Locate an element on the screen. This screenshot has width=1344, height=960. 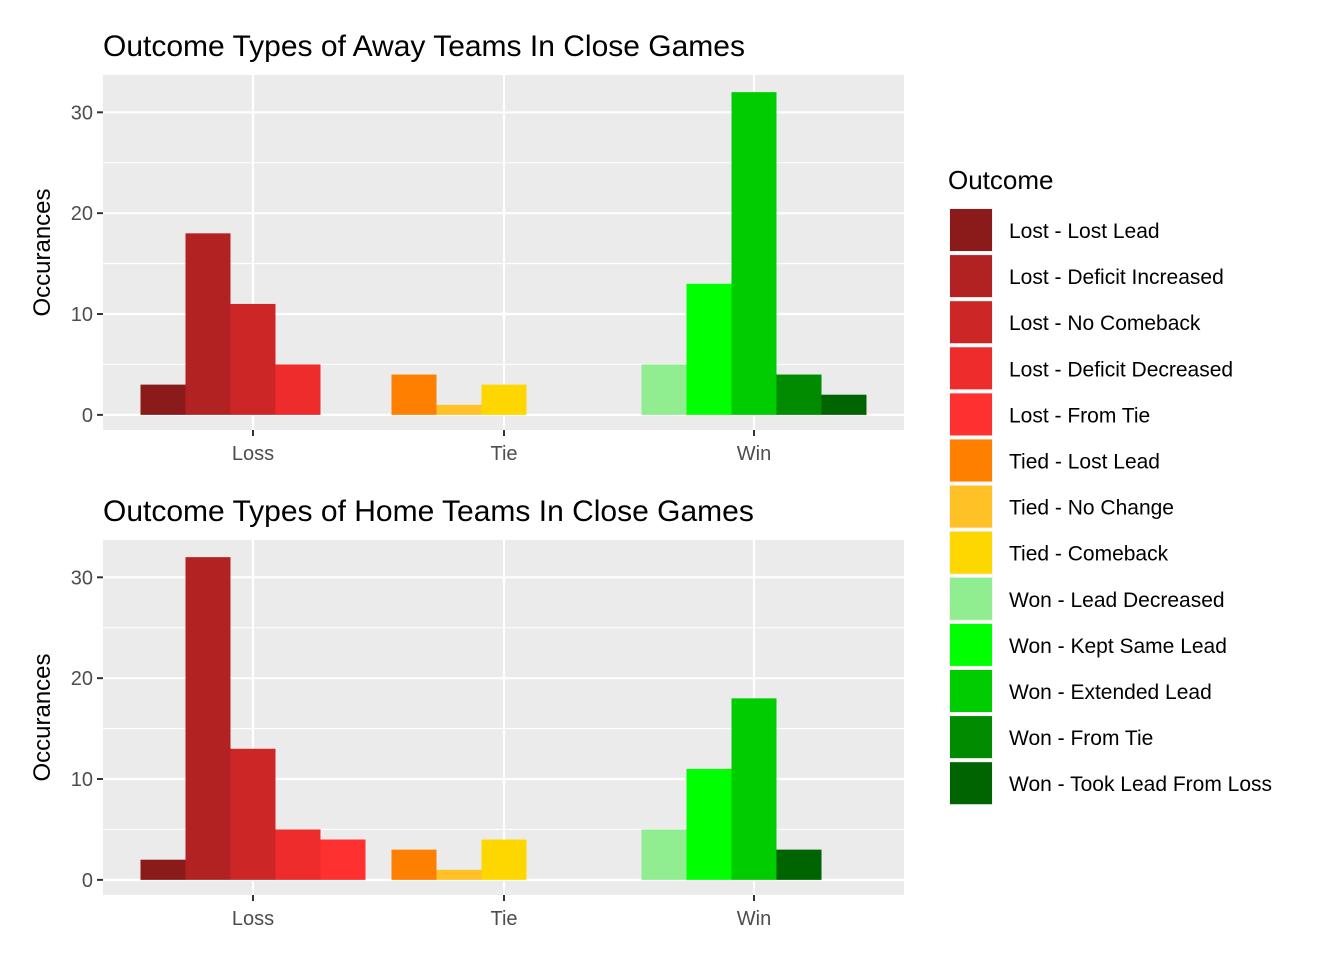
legend-item-lost-from-tie: Lost - From Tie is located at coordinates (1049, 414).